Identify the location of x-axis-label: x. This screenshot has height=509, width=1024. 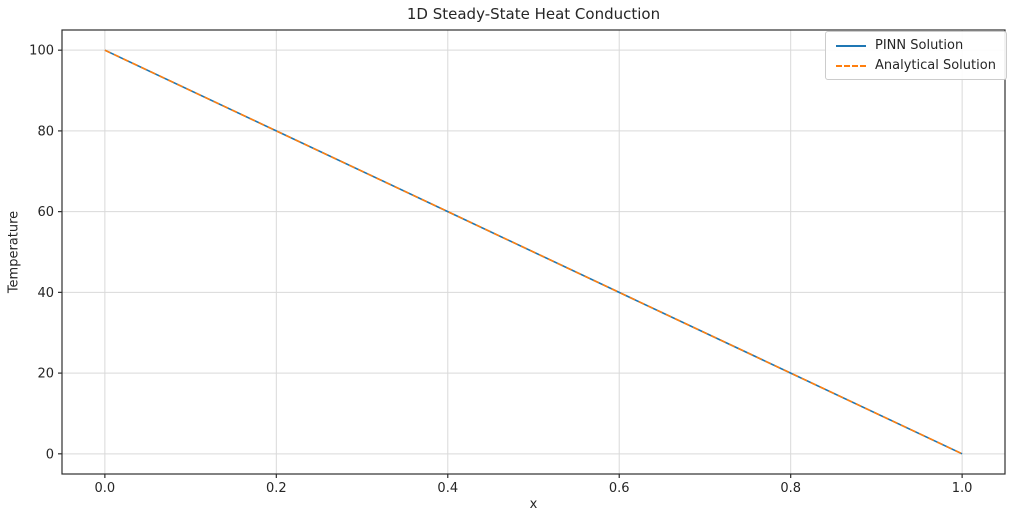
(533, 503).